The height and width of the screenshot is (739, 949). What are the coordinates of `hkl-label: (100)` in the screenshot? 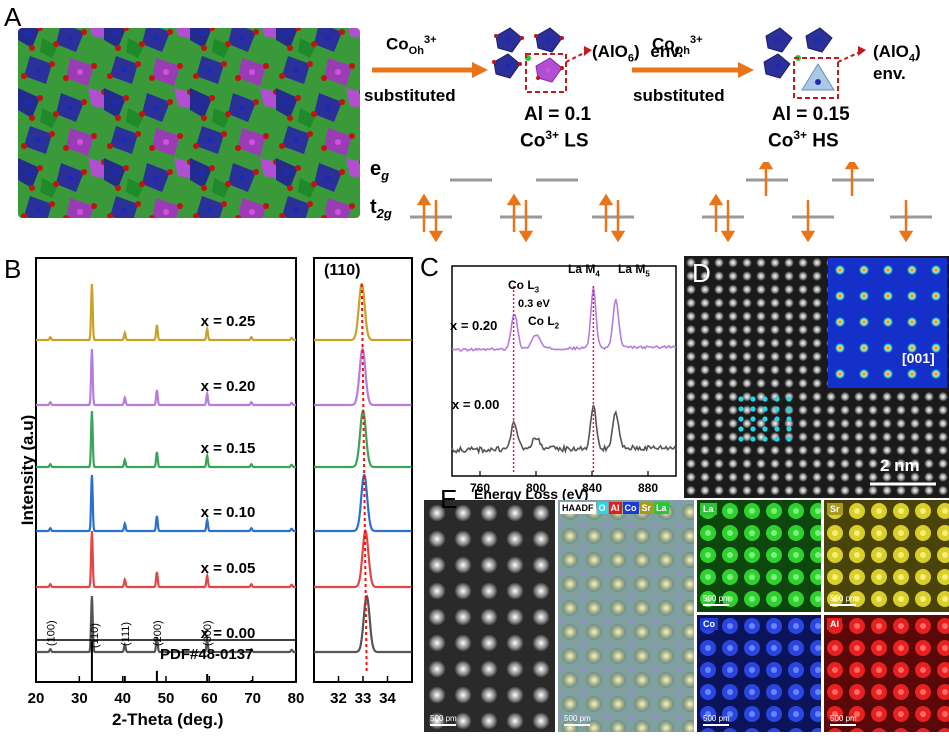 It's located at (51, 633).